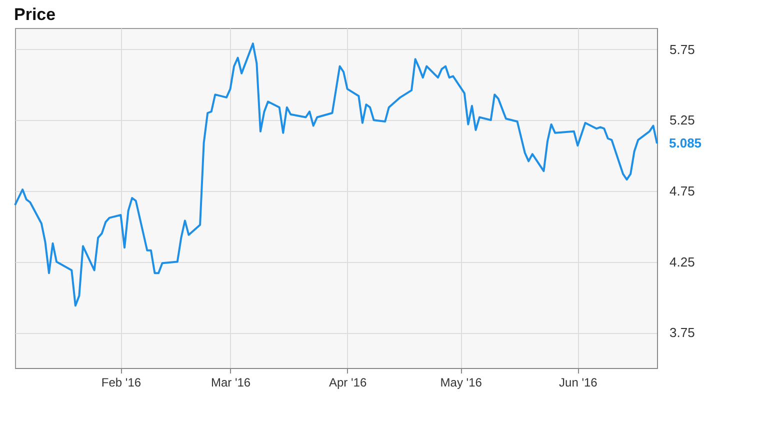  I want to click on y-tick-label: 4.75, so click(682, 190).